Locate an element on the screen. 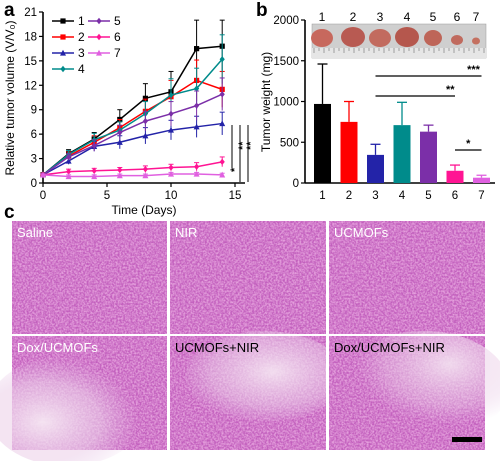  y-tick-label: 1000 is located at coordinates (286, 103).